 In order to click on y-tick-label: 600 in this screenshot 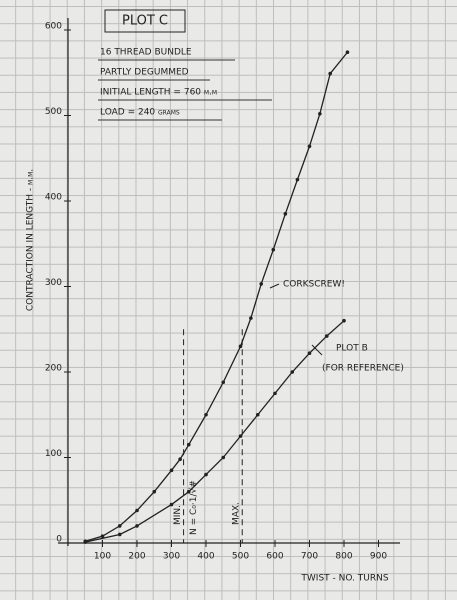, I will do `click(53, 27)`.